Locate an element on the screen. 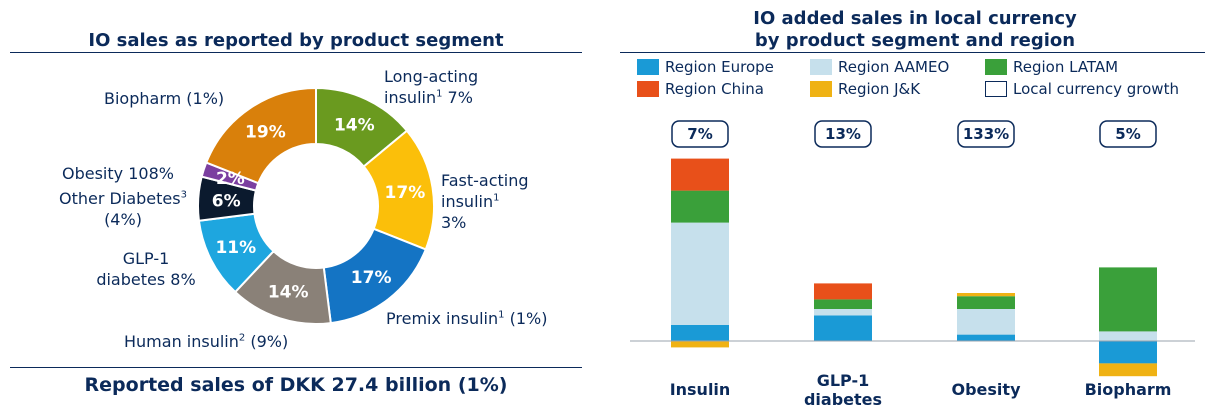 The image size is (1214, 414). growth-label: 7% is located at coordinates (699, 134).